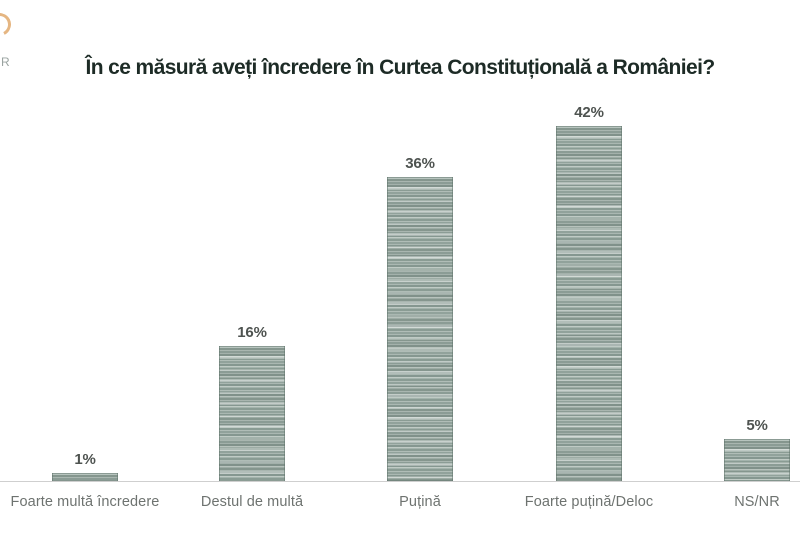 This screenshot has height=534, width=800. What do you see at coordinates (757, 502) in the screenshot?
I see `category-label-ns-nr: NS/NR` at bounding box center [757, 502].